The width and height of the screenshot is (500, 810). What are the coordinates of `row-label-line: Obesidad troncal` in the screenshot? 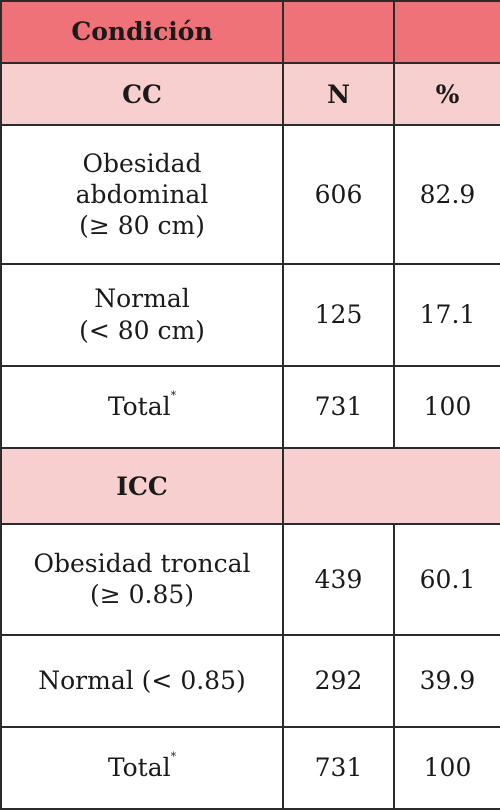 It's located at (141, 563).